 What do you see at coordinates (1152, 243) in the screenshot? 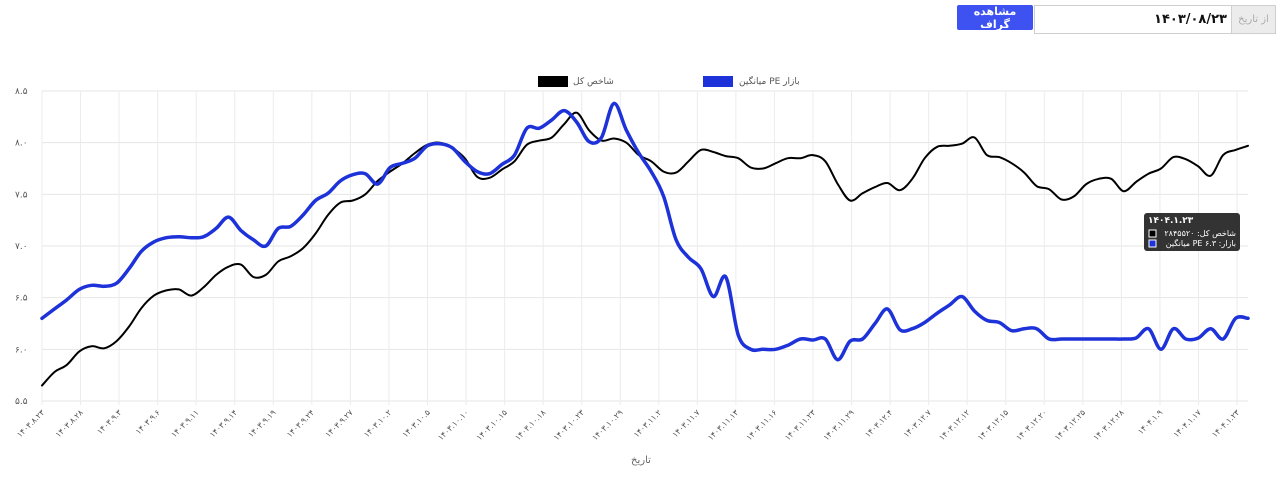
I see `tooltip-swatch-pe` at bounding box center [1152, 243].